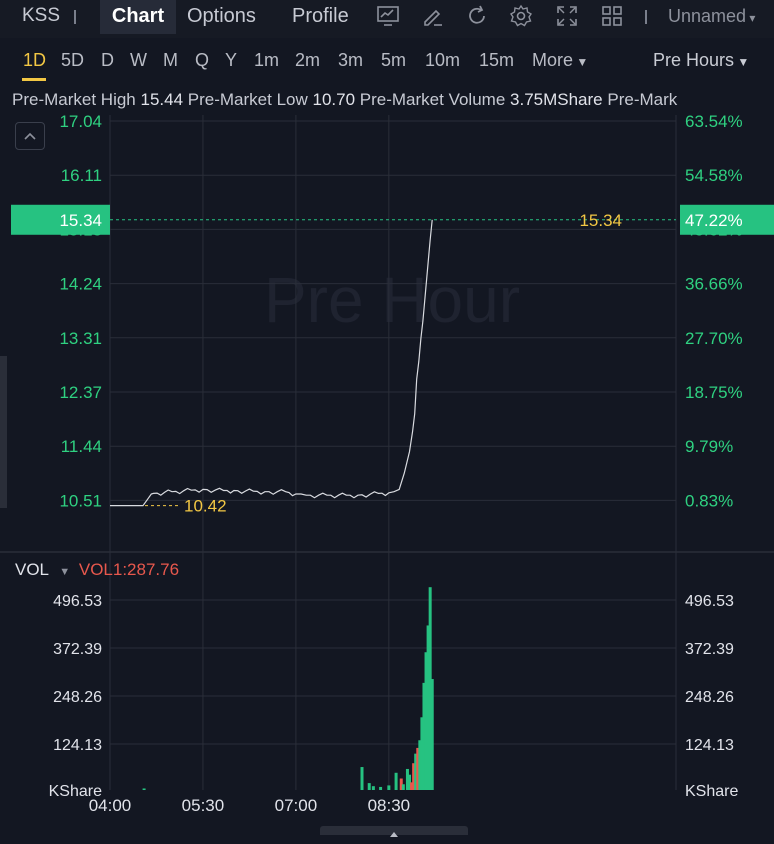 Image resolution: width=774 pixels, height=844 pixels. I want to click on timeframe-d: D, so click(107, 60).